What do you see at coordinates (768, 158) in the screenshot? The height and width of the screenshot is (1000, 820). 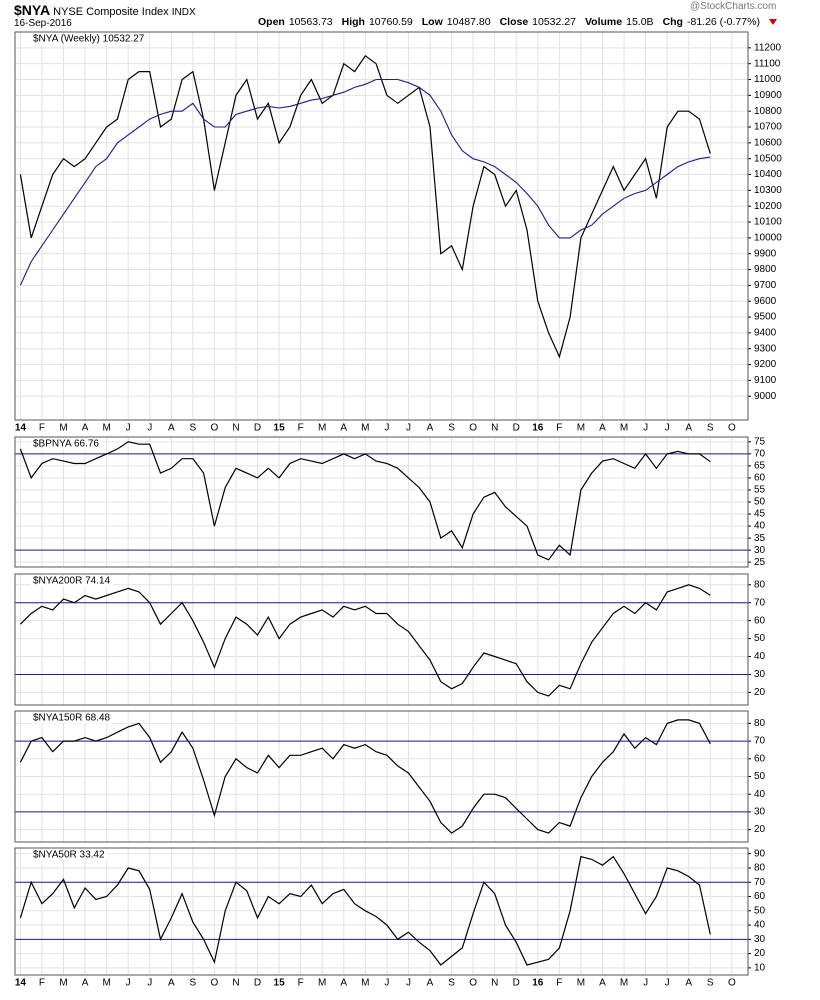 I see `y-tick-label: 10500` at bounding box center [768, 158].